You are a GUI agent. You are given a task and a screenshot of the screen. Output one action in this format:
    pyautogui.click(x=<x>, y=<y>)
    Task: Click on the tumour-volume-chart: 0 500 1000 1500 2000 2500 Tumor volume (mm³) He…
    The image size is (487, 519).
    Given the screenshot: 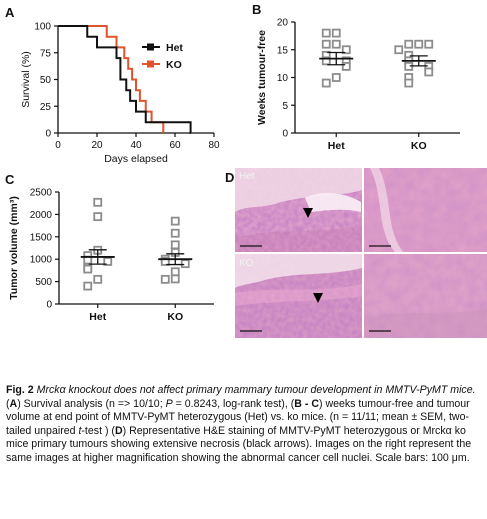 What is the action you would take?
    pyautogui.click(x=111, y=255)
    